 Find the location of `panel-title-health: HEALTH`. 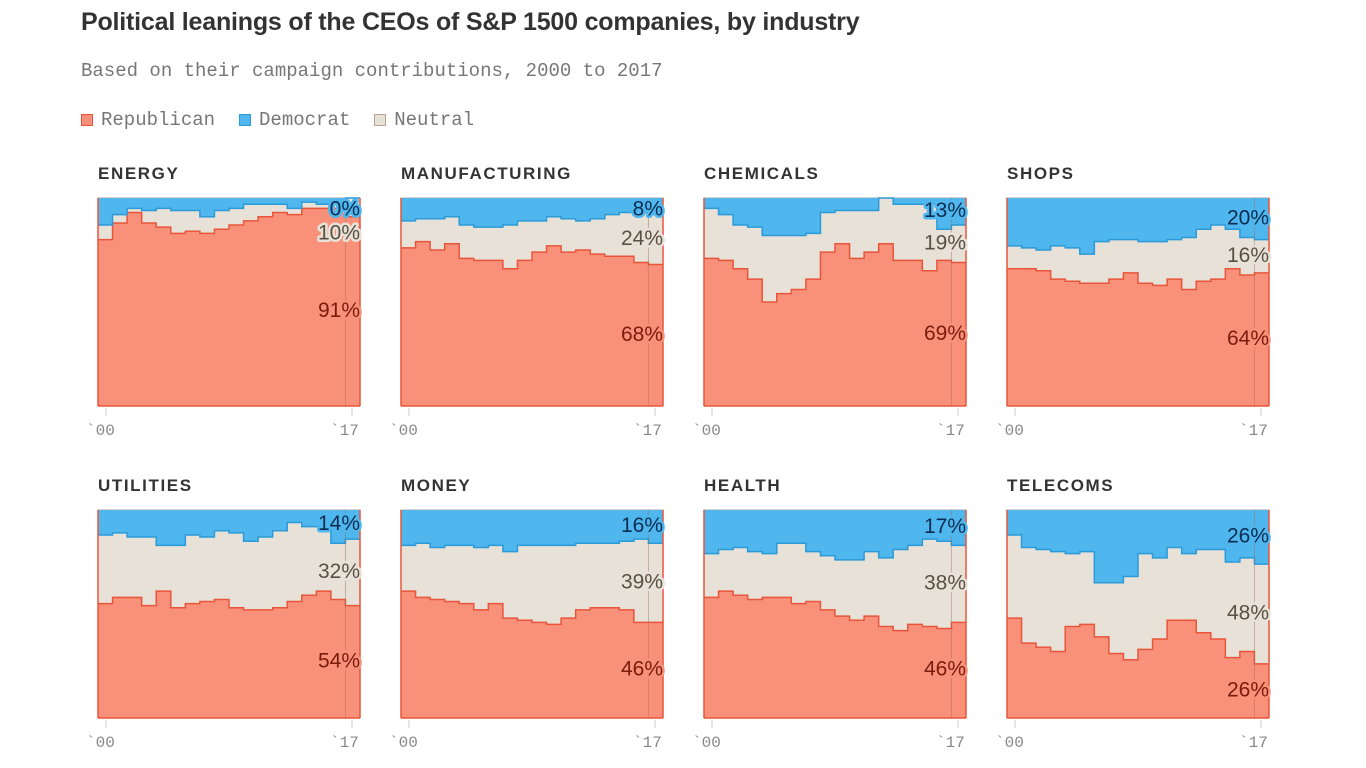

panel-title-health: HEALTH is located at coordinates (743, 485).